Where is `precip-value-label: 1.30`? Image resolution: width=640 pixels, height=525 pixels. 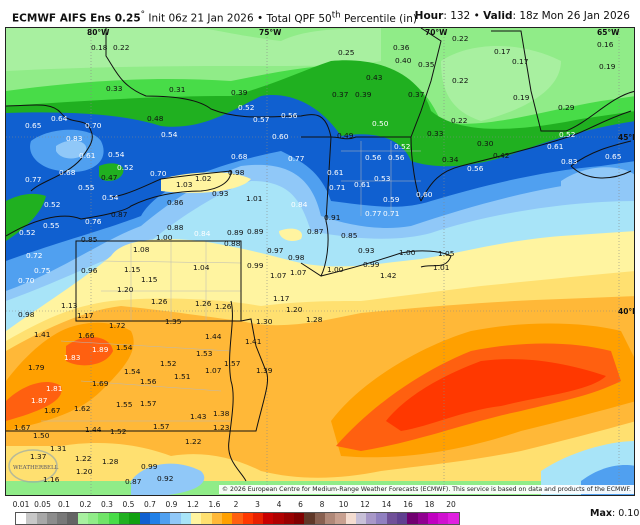
precip-value-label: 1.30 is located at coordinates (264, 321).